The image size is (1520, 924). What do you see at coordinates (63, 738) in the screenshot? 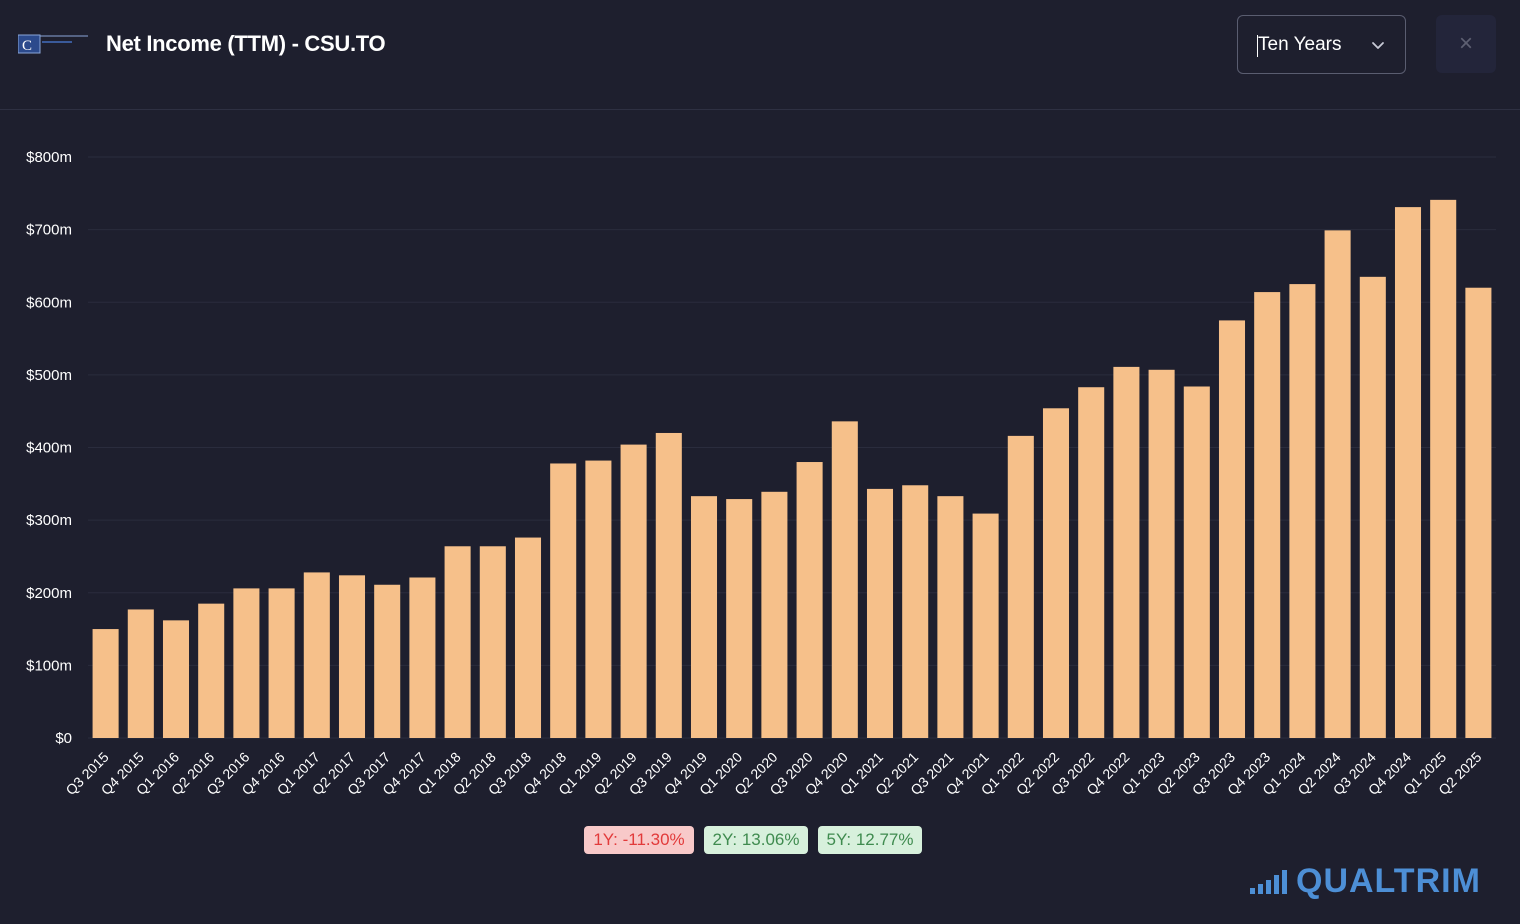
I see `y-tick-label: $0` at bounding box center [63, 738].